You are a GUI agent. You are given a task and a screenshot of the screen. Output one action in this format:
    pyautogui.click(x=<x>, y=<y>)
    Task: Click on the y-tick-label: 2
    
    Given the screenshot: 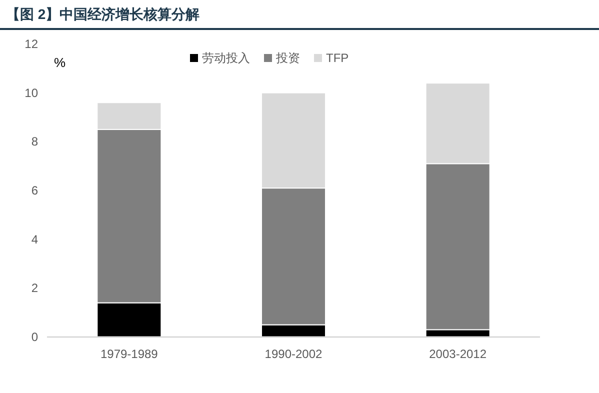 What is the action you would take?
    pyautogui.click(x=34, y=288)
    